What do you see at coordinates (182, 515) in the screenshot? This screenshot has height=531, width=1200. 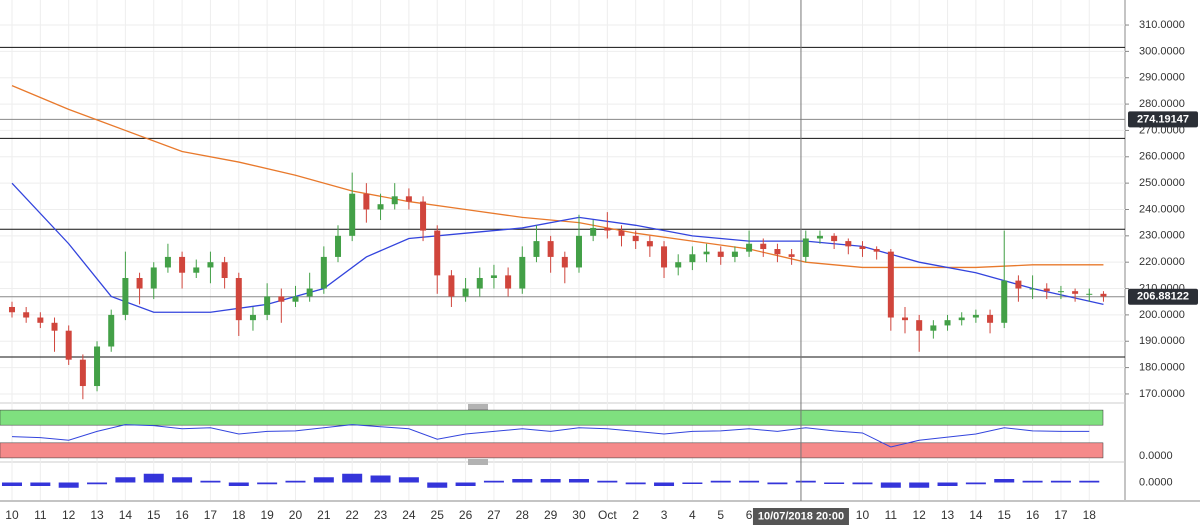 I see `x-tick-label: 16` at bounding box center [182, 515].